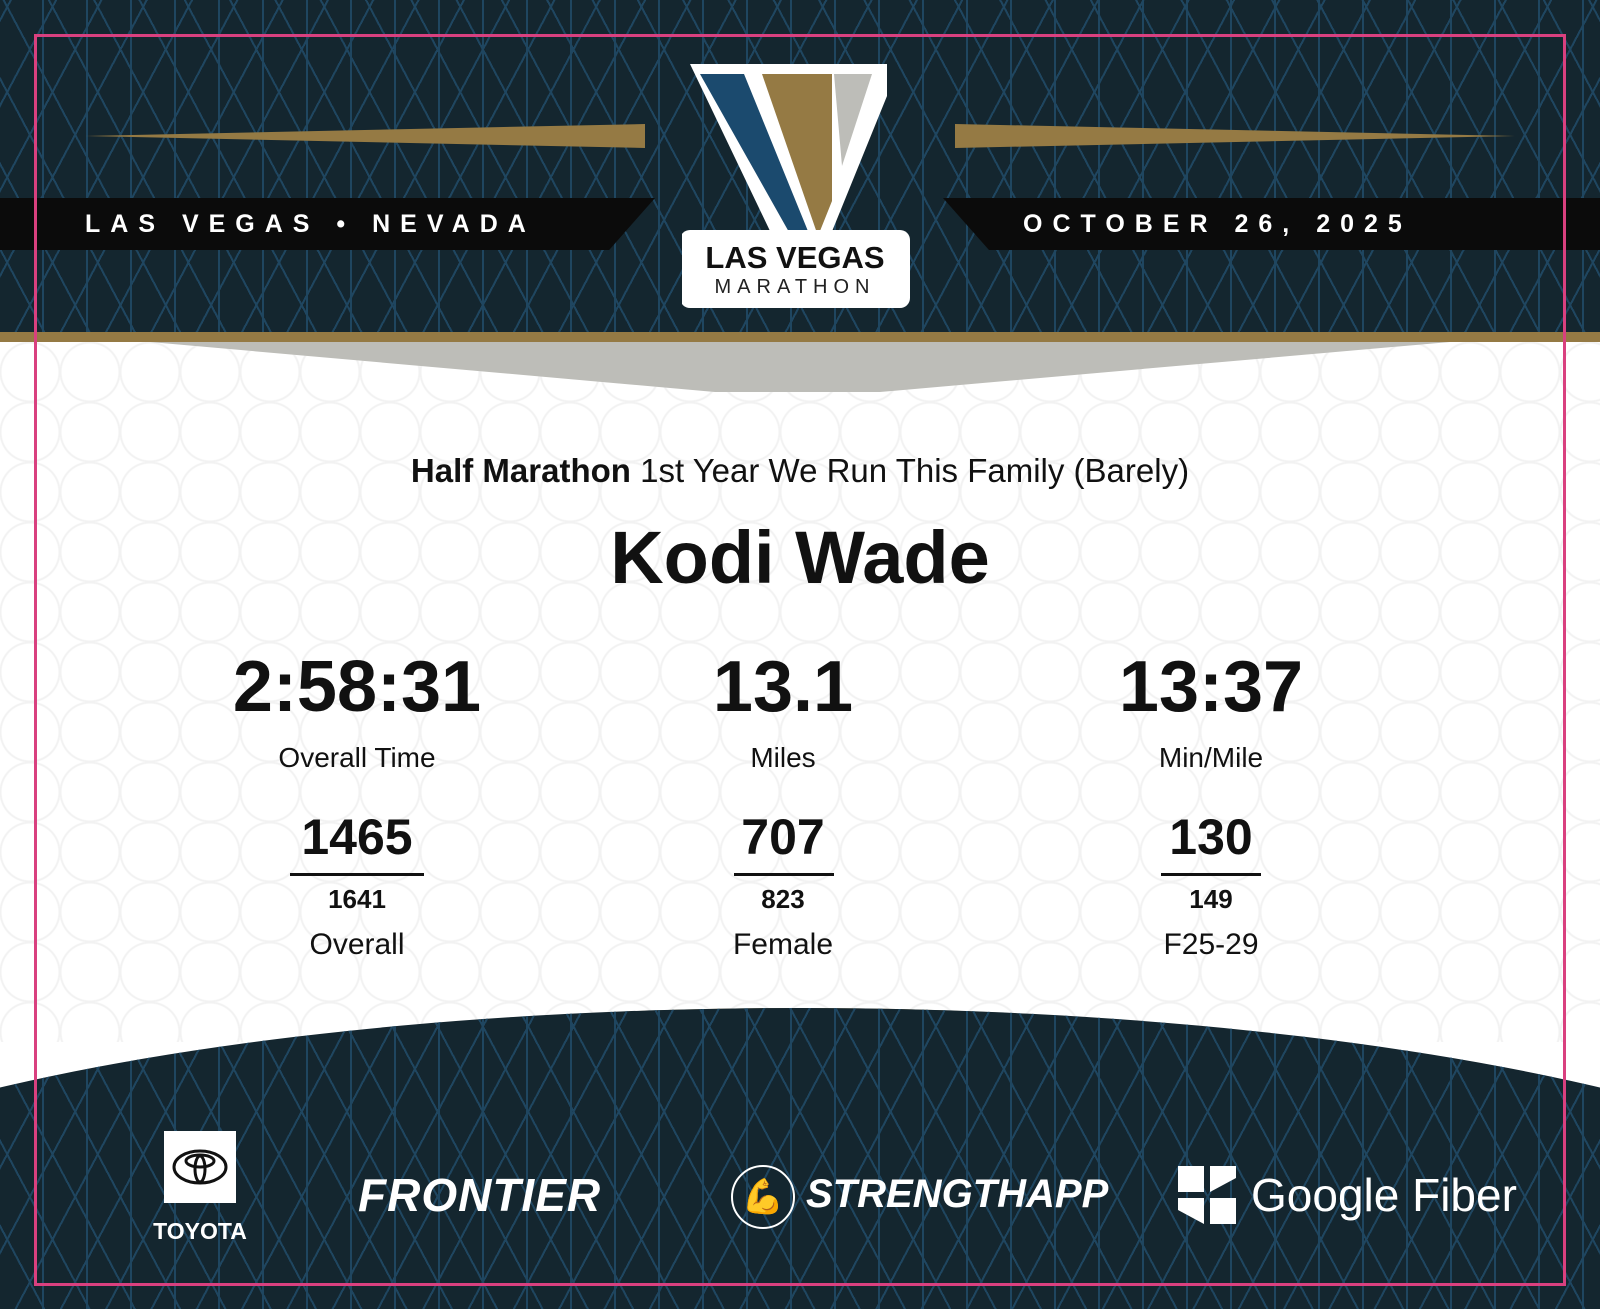  What do you see at coordinates (795, 287) in the screenshot?
I see `logo-subtitle: MARATHON` at bounding box center [795, 287].